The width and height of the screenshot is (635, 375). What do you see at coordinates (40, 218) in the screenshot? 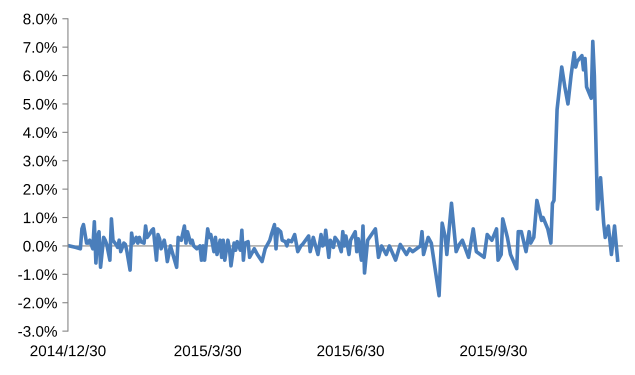
I see `y-tick-label: 1.0%` at bounding box center [40, 218].